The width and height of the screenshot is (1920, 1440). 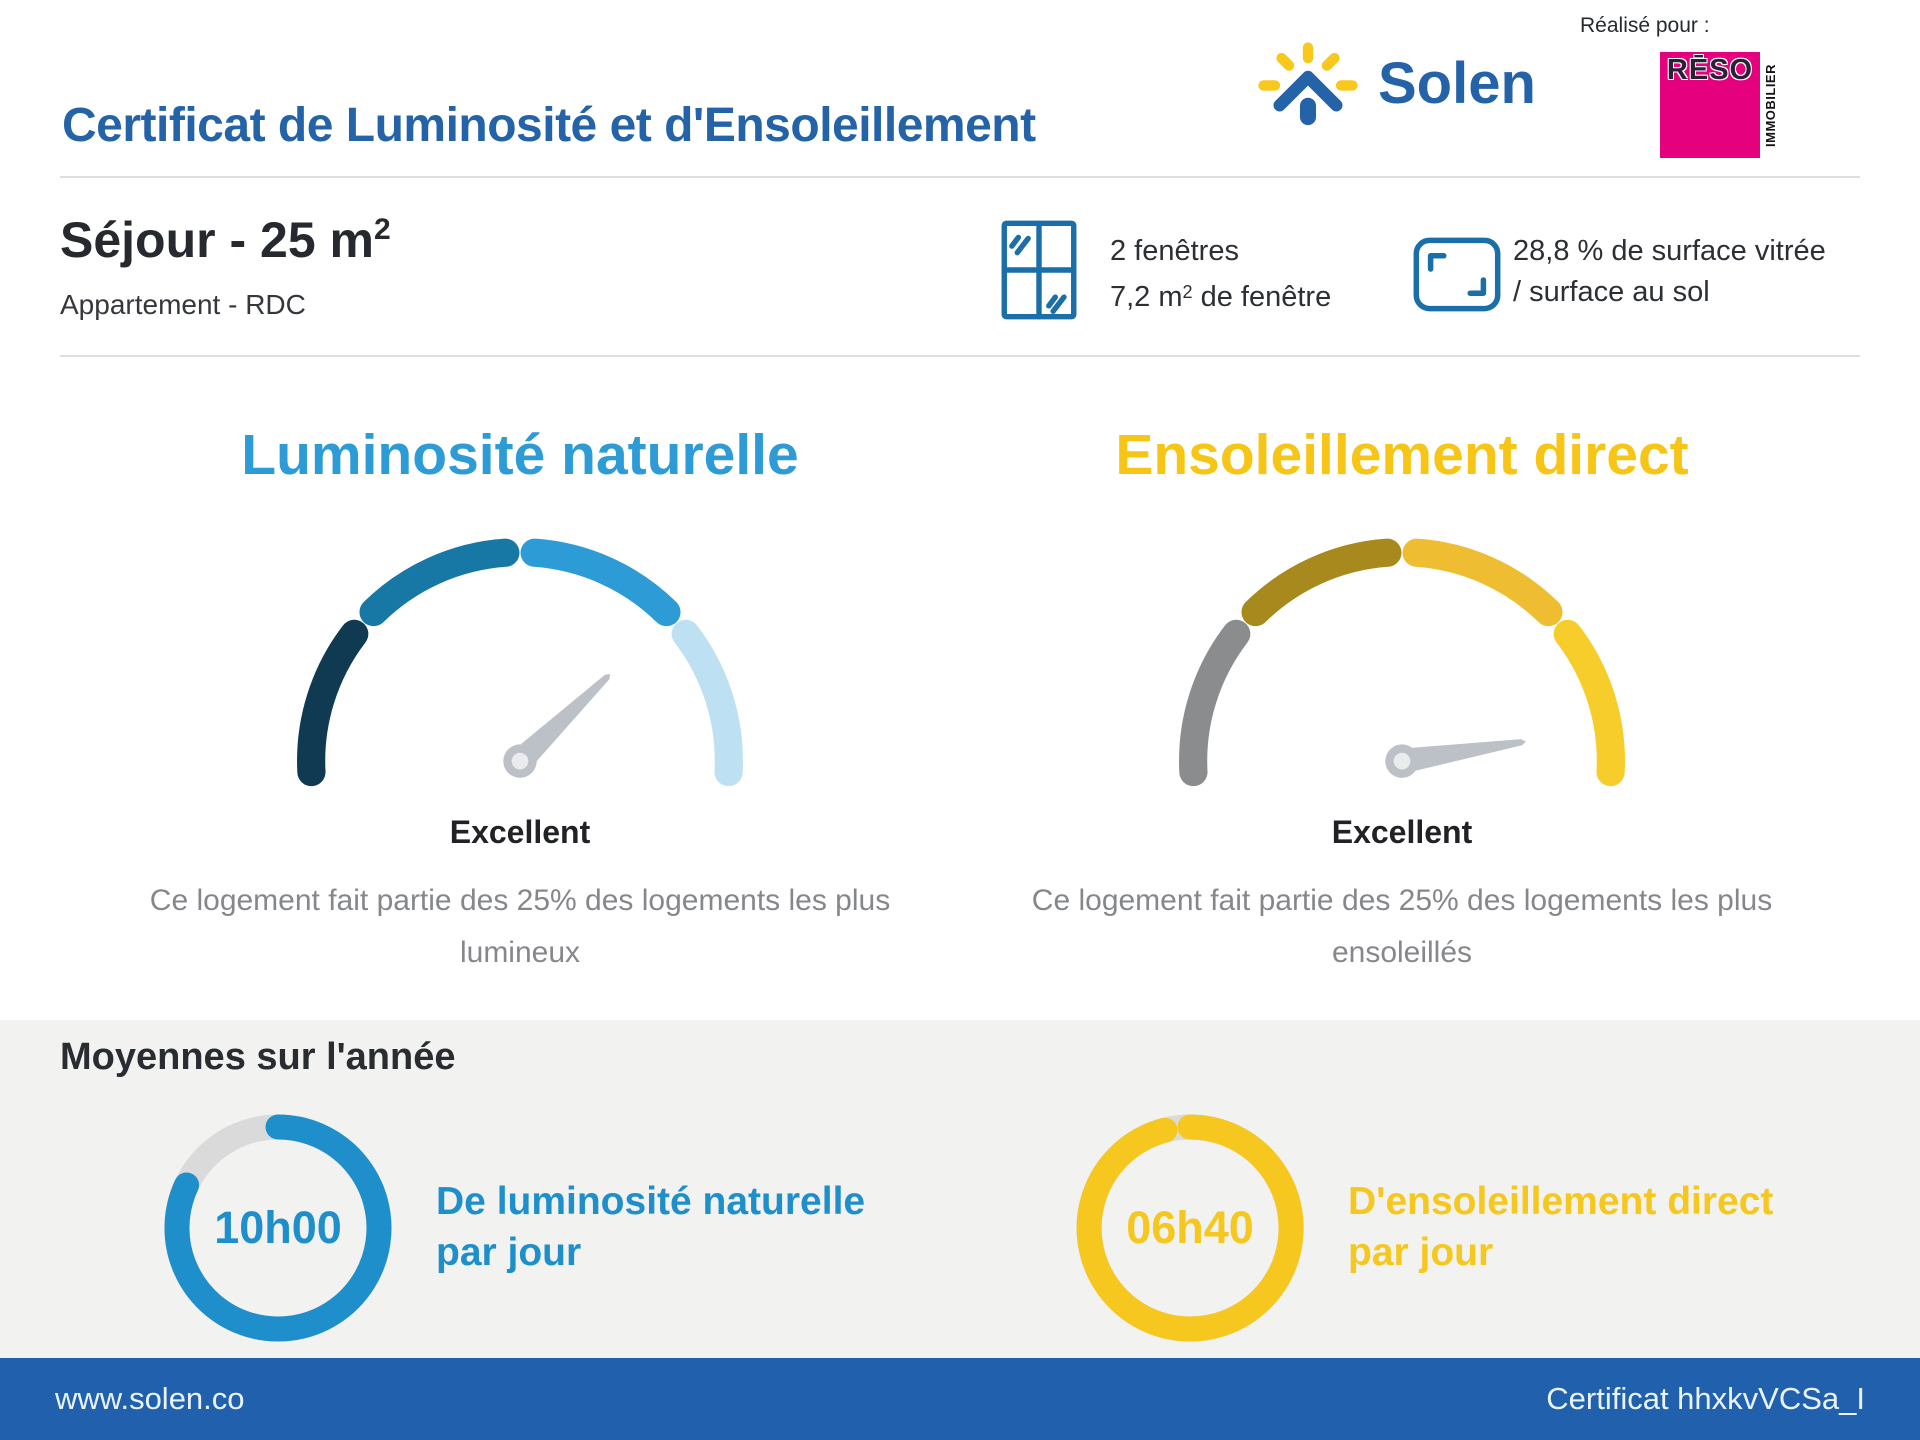 What do you see at coordinates (1146, 297) in the screenshot?
I see `window-area-prefix: 7,2 m` at bounding box center [1146, 297].